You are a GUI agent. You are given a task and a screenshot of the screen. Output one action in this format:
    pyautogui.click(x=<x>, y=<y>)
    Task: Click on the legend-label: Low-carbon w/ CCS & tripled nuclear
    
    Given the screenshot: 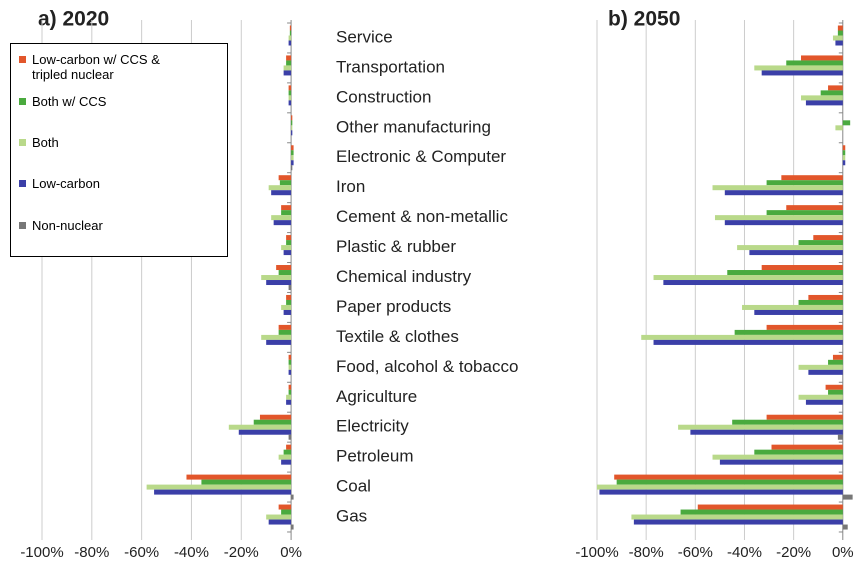 What is the action you would take?
    pyautogui.click(x=96, y=67)
    